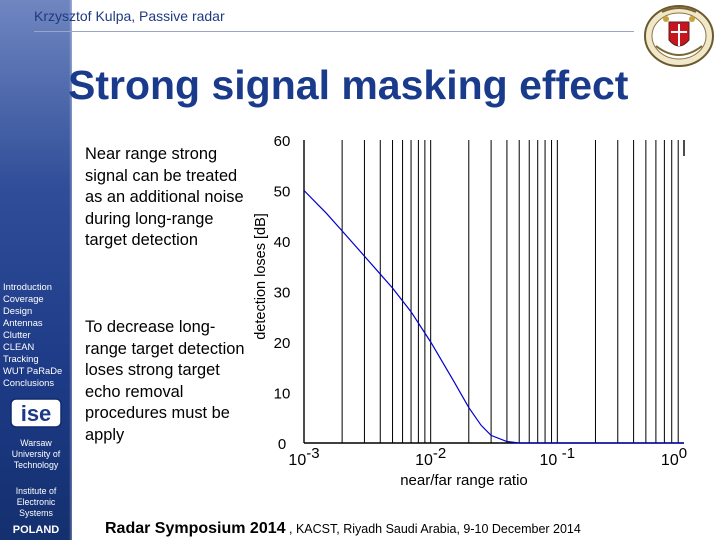 The width and height of the screenshot is (720, 540). What do you see at coordinates (558, 457) in the screenshot?
I see `x-tick-label: 10 -1` at bounding box center [558, 457].